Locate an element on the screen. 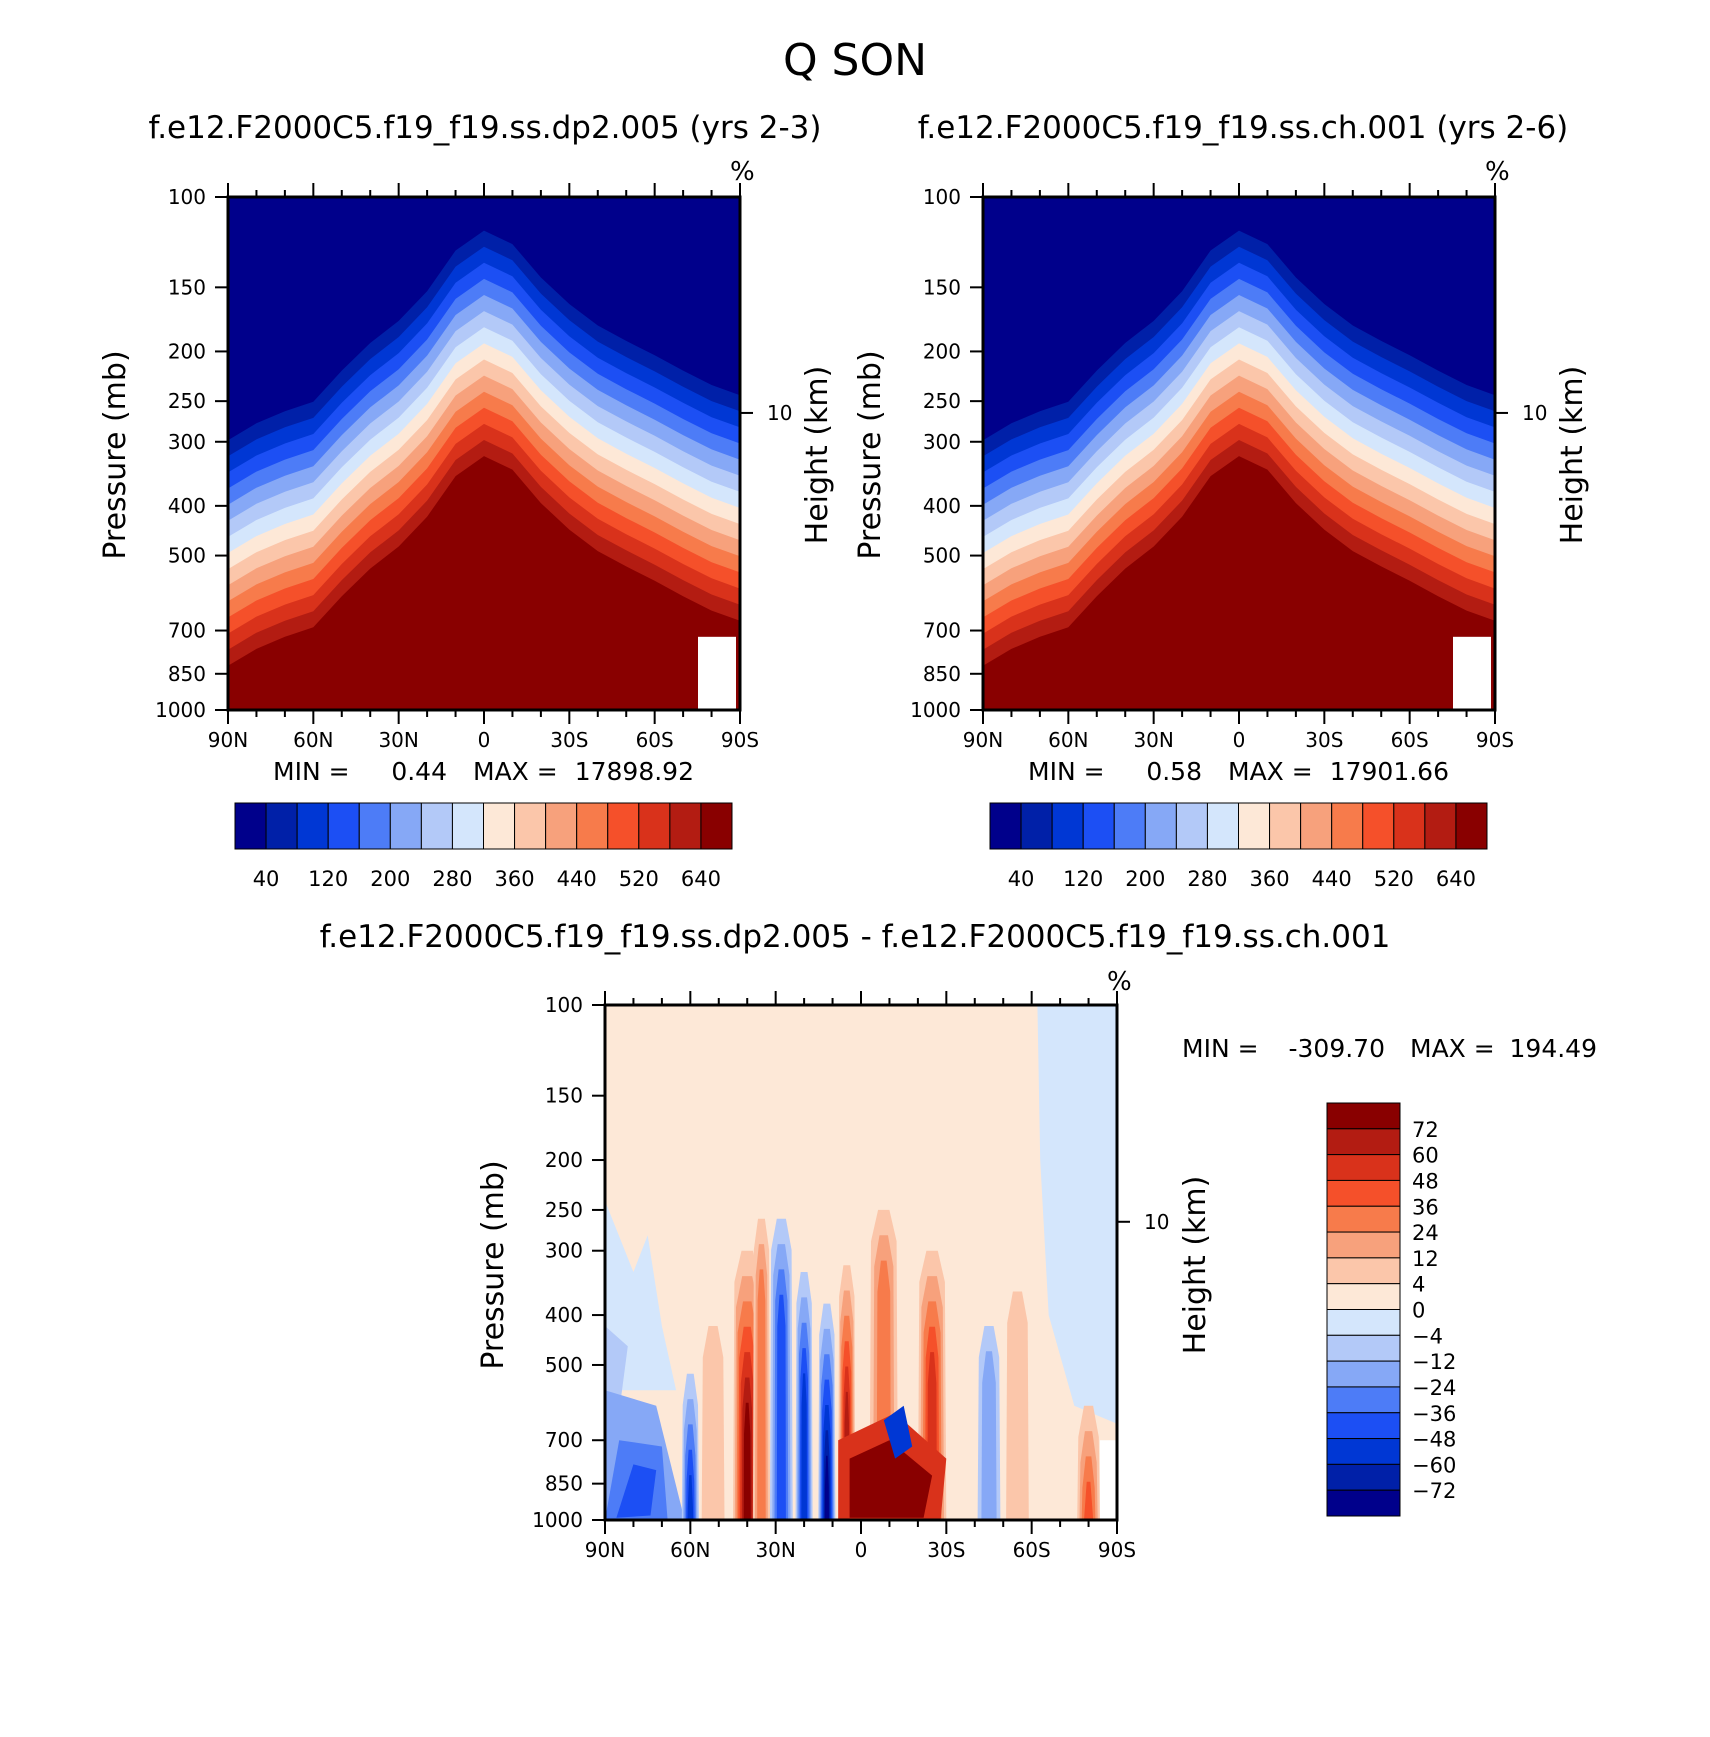 This screenshot has height=1737, width=1710. colorbar-label: 36 is located at coordinates (1425, 1207).